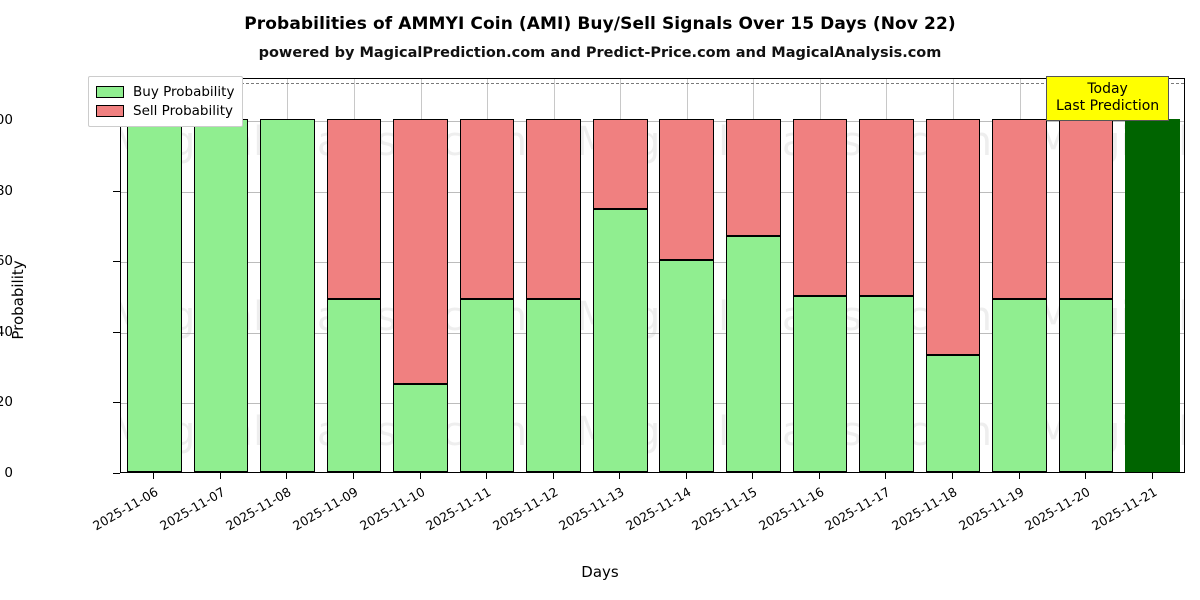 The height and width of the screenshot is (600, 1200). What do you see at coordinates (184, 91) in the screenshot?
I see `legend-label-buy: Buy Probability` at bounding box center [184, 91].